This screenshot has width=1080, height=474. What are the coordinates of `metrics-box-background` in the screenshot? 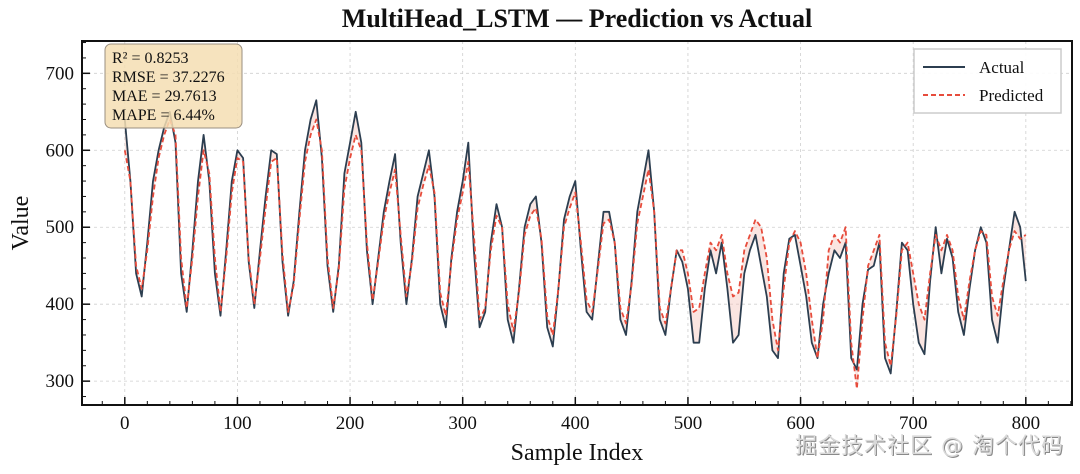 It's located at (173, 86).